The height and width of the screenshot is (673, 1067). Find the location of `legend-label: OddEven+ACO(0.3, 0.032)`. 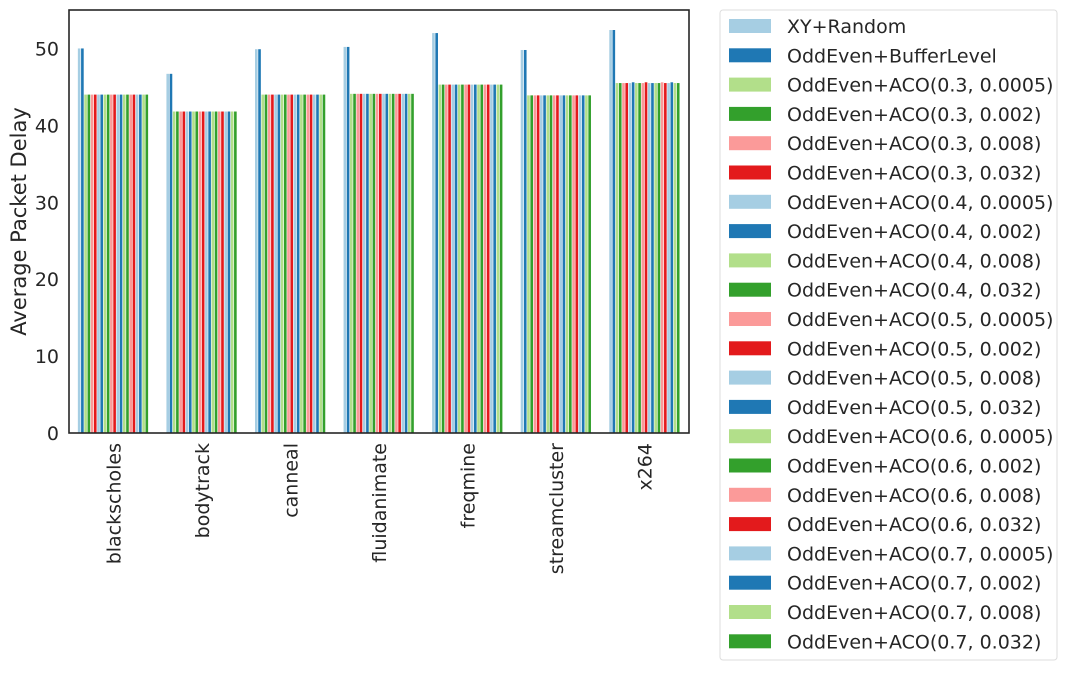

legend-label: OddEven+ACO(0.3, 0.032) is located at coordinates (914, 174).